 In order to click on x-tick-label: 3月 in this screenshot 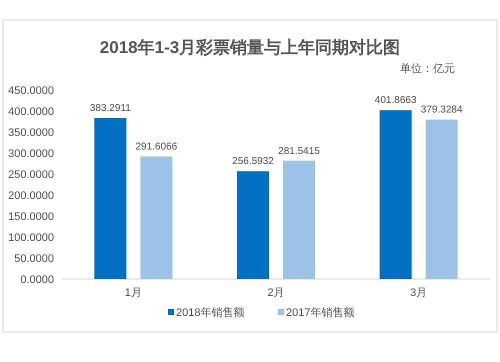, I will do `click(419, 293)`.